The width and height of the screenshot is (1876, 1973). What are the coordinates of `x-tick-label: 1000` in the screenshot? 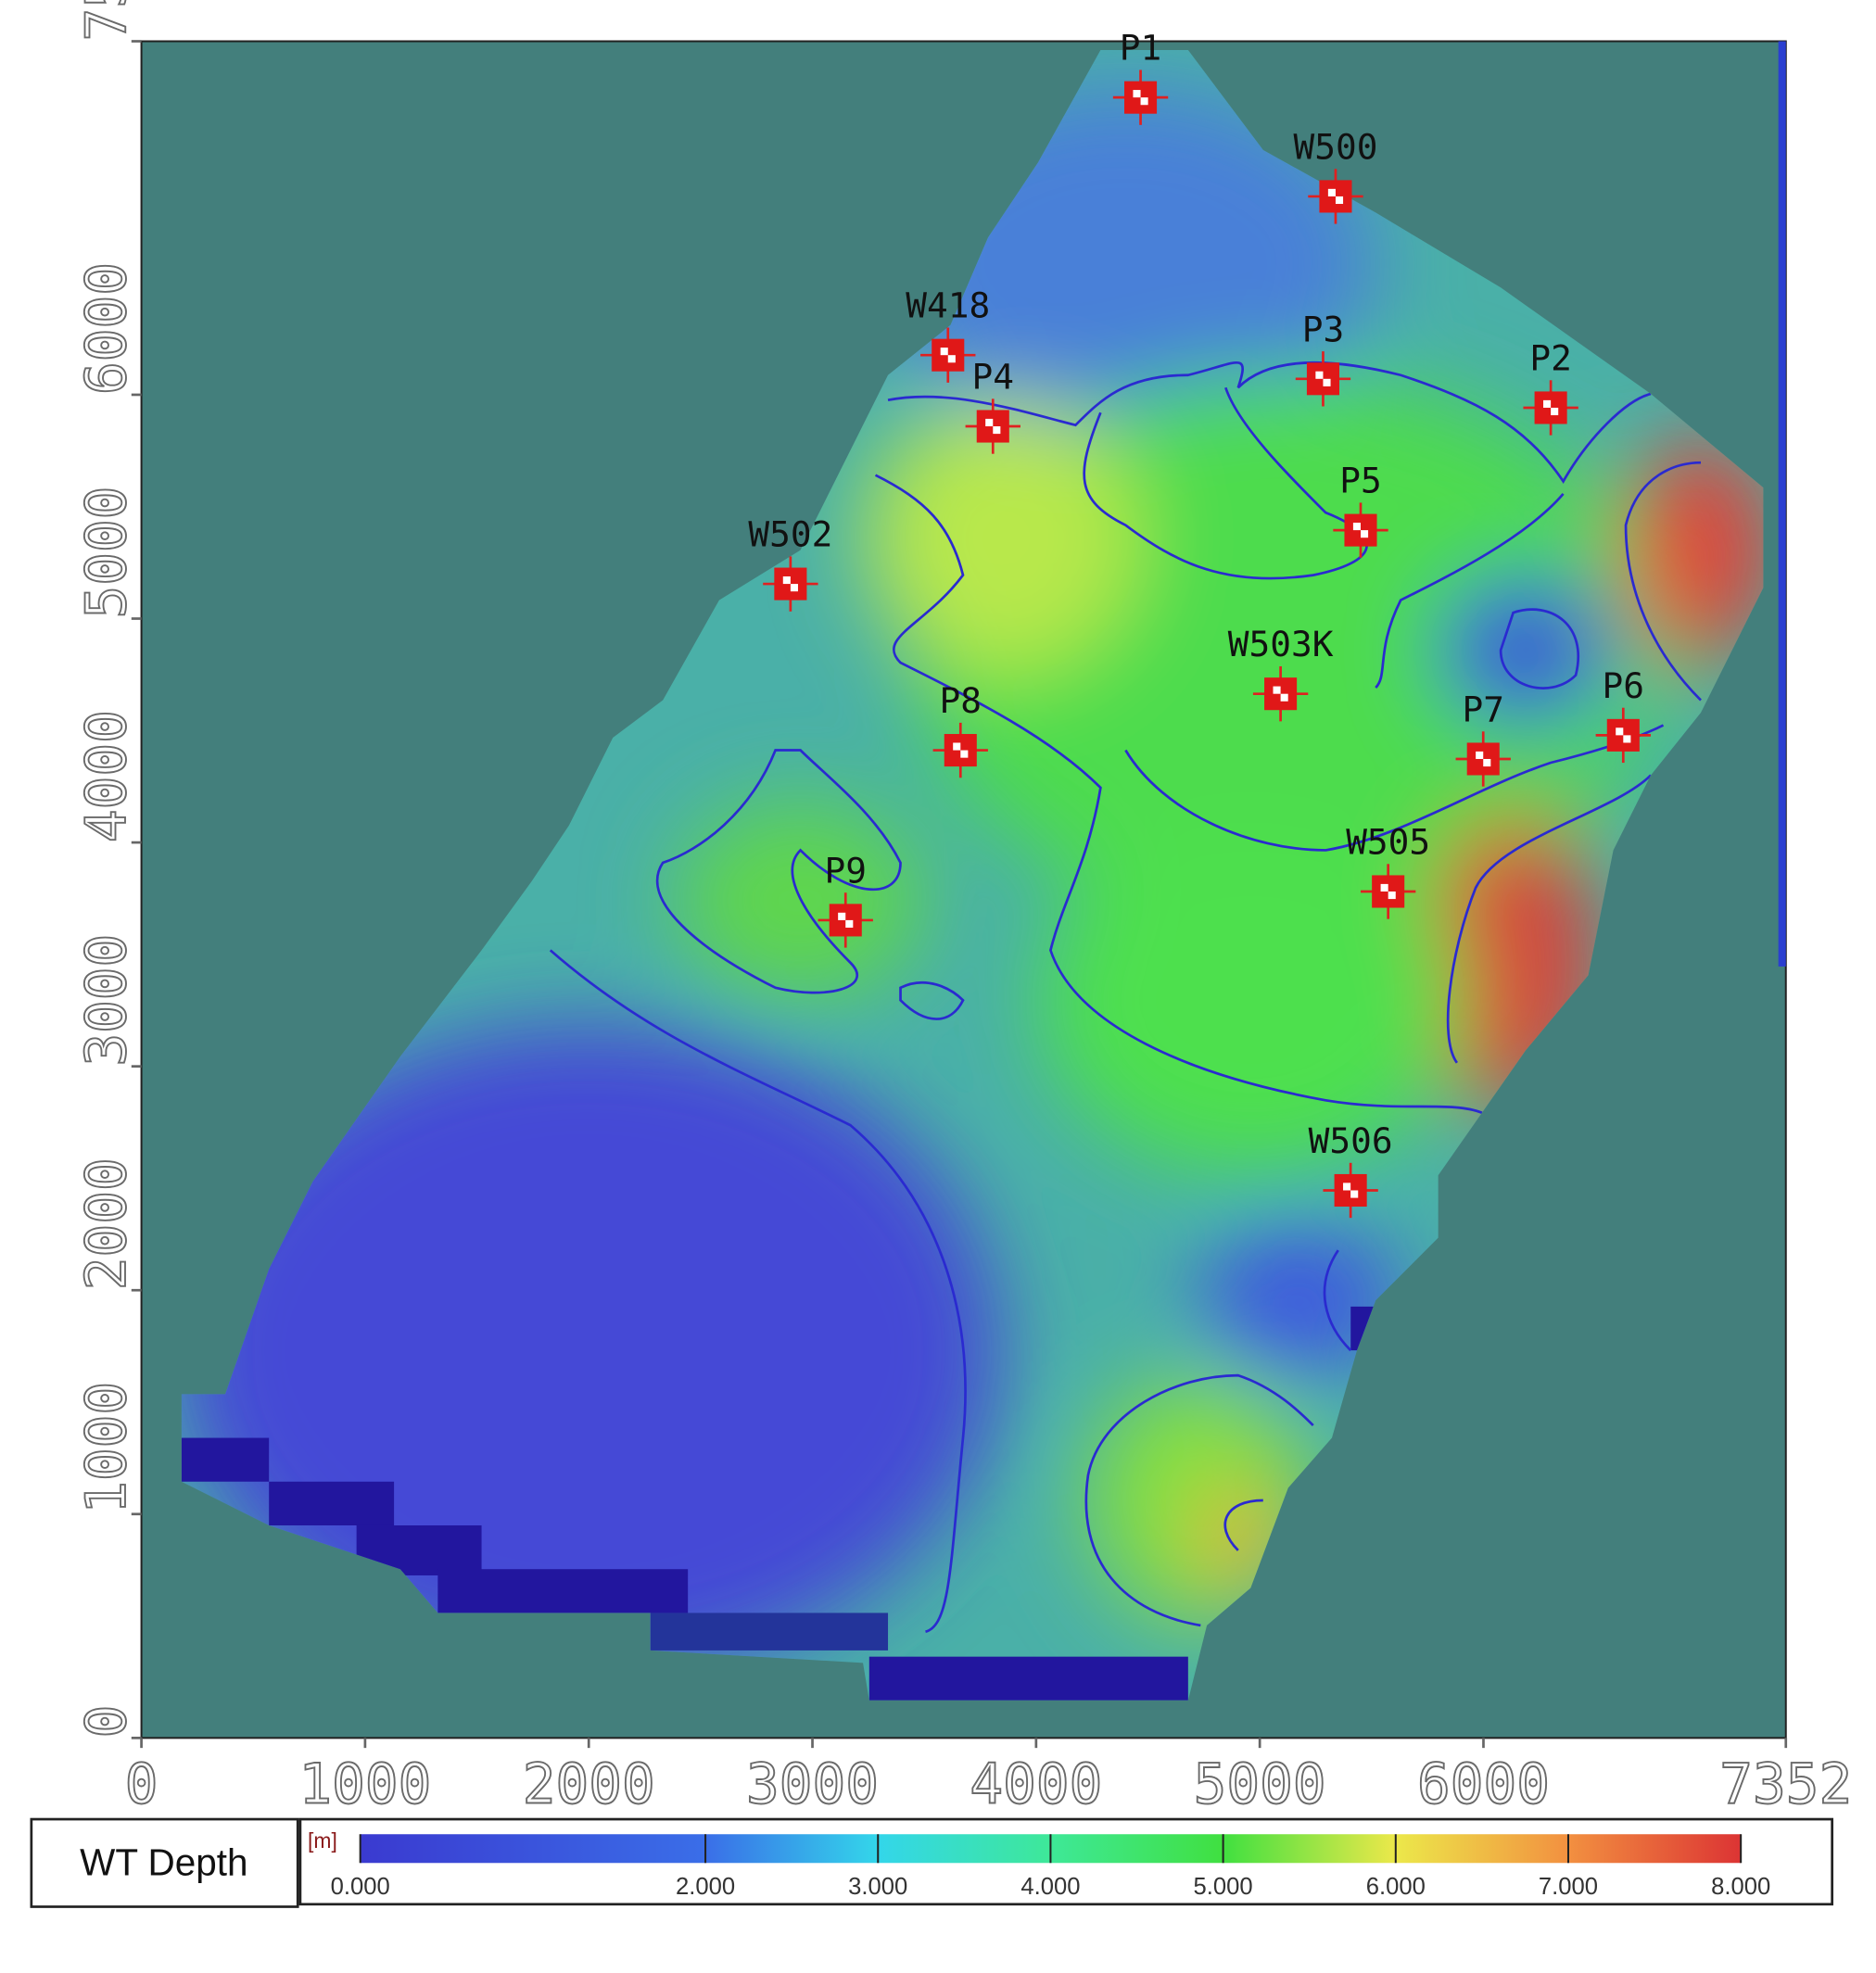 It's located at (365, 1783).